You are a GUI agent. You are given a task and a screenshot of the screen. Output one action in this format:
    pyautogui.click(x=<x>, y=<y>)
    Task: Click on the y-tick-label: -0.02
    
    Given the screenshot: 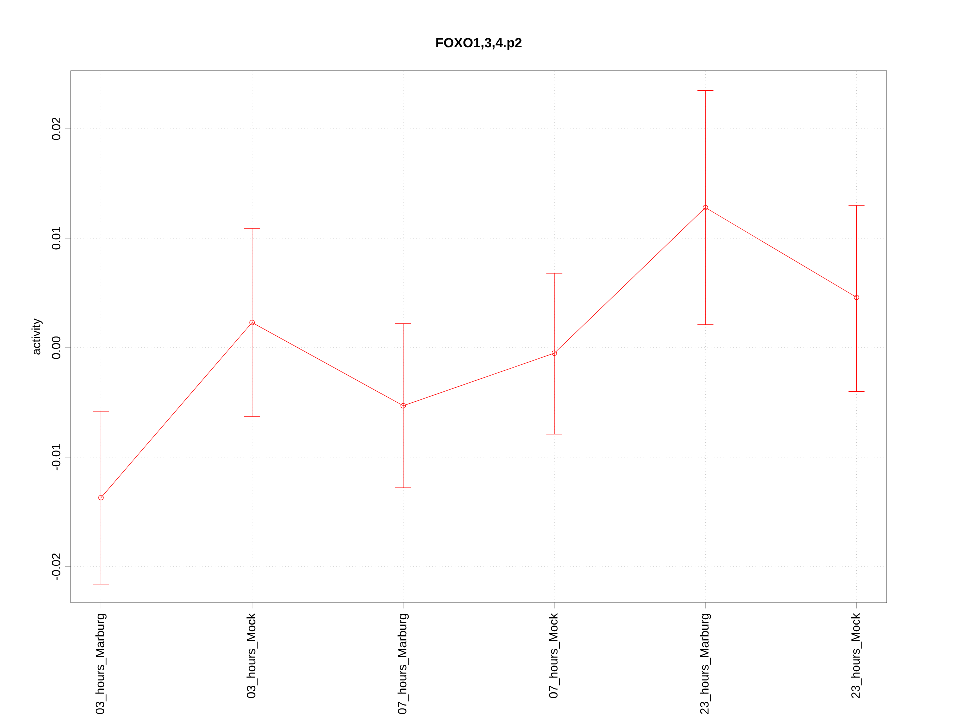 What is the action you would take?
    pyautogui.click(x=56, y=567)
    